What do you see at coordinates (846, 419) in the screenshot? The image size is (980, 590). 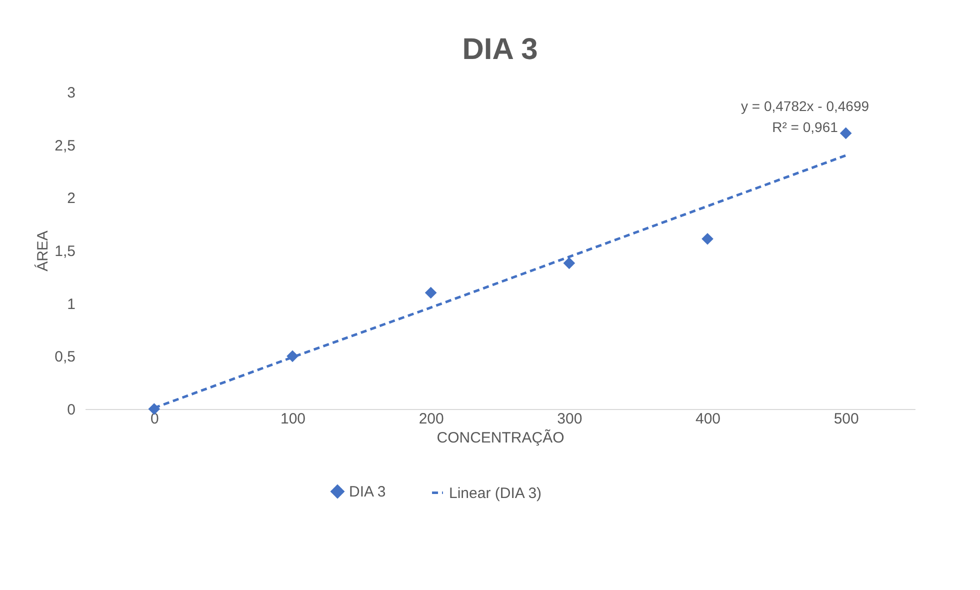 I see `x-tick-label: 500` at bounding box center [846, 419].